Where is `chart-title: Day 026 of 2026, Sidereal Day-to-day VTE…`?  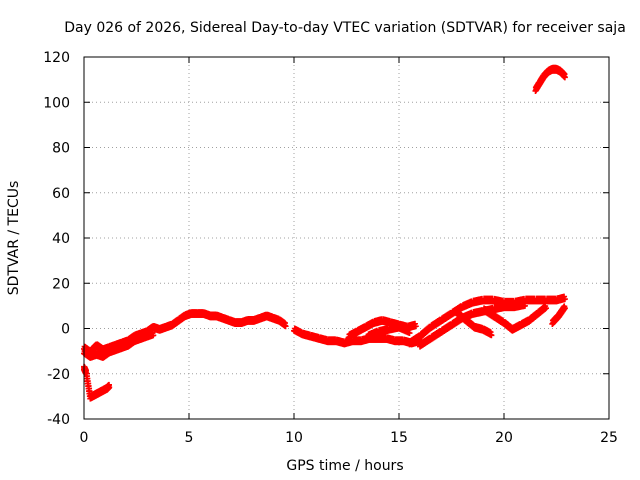 chart-title: Day 026 of 2026, Sidereal Day-to-day VTE… is located at coordinates (345, 28).